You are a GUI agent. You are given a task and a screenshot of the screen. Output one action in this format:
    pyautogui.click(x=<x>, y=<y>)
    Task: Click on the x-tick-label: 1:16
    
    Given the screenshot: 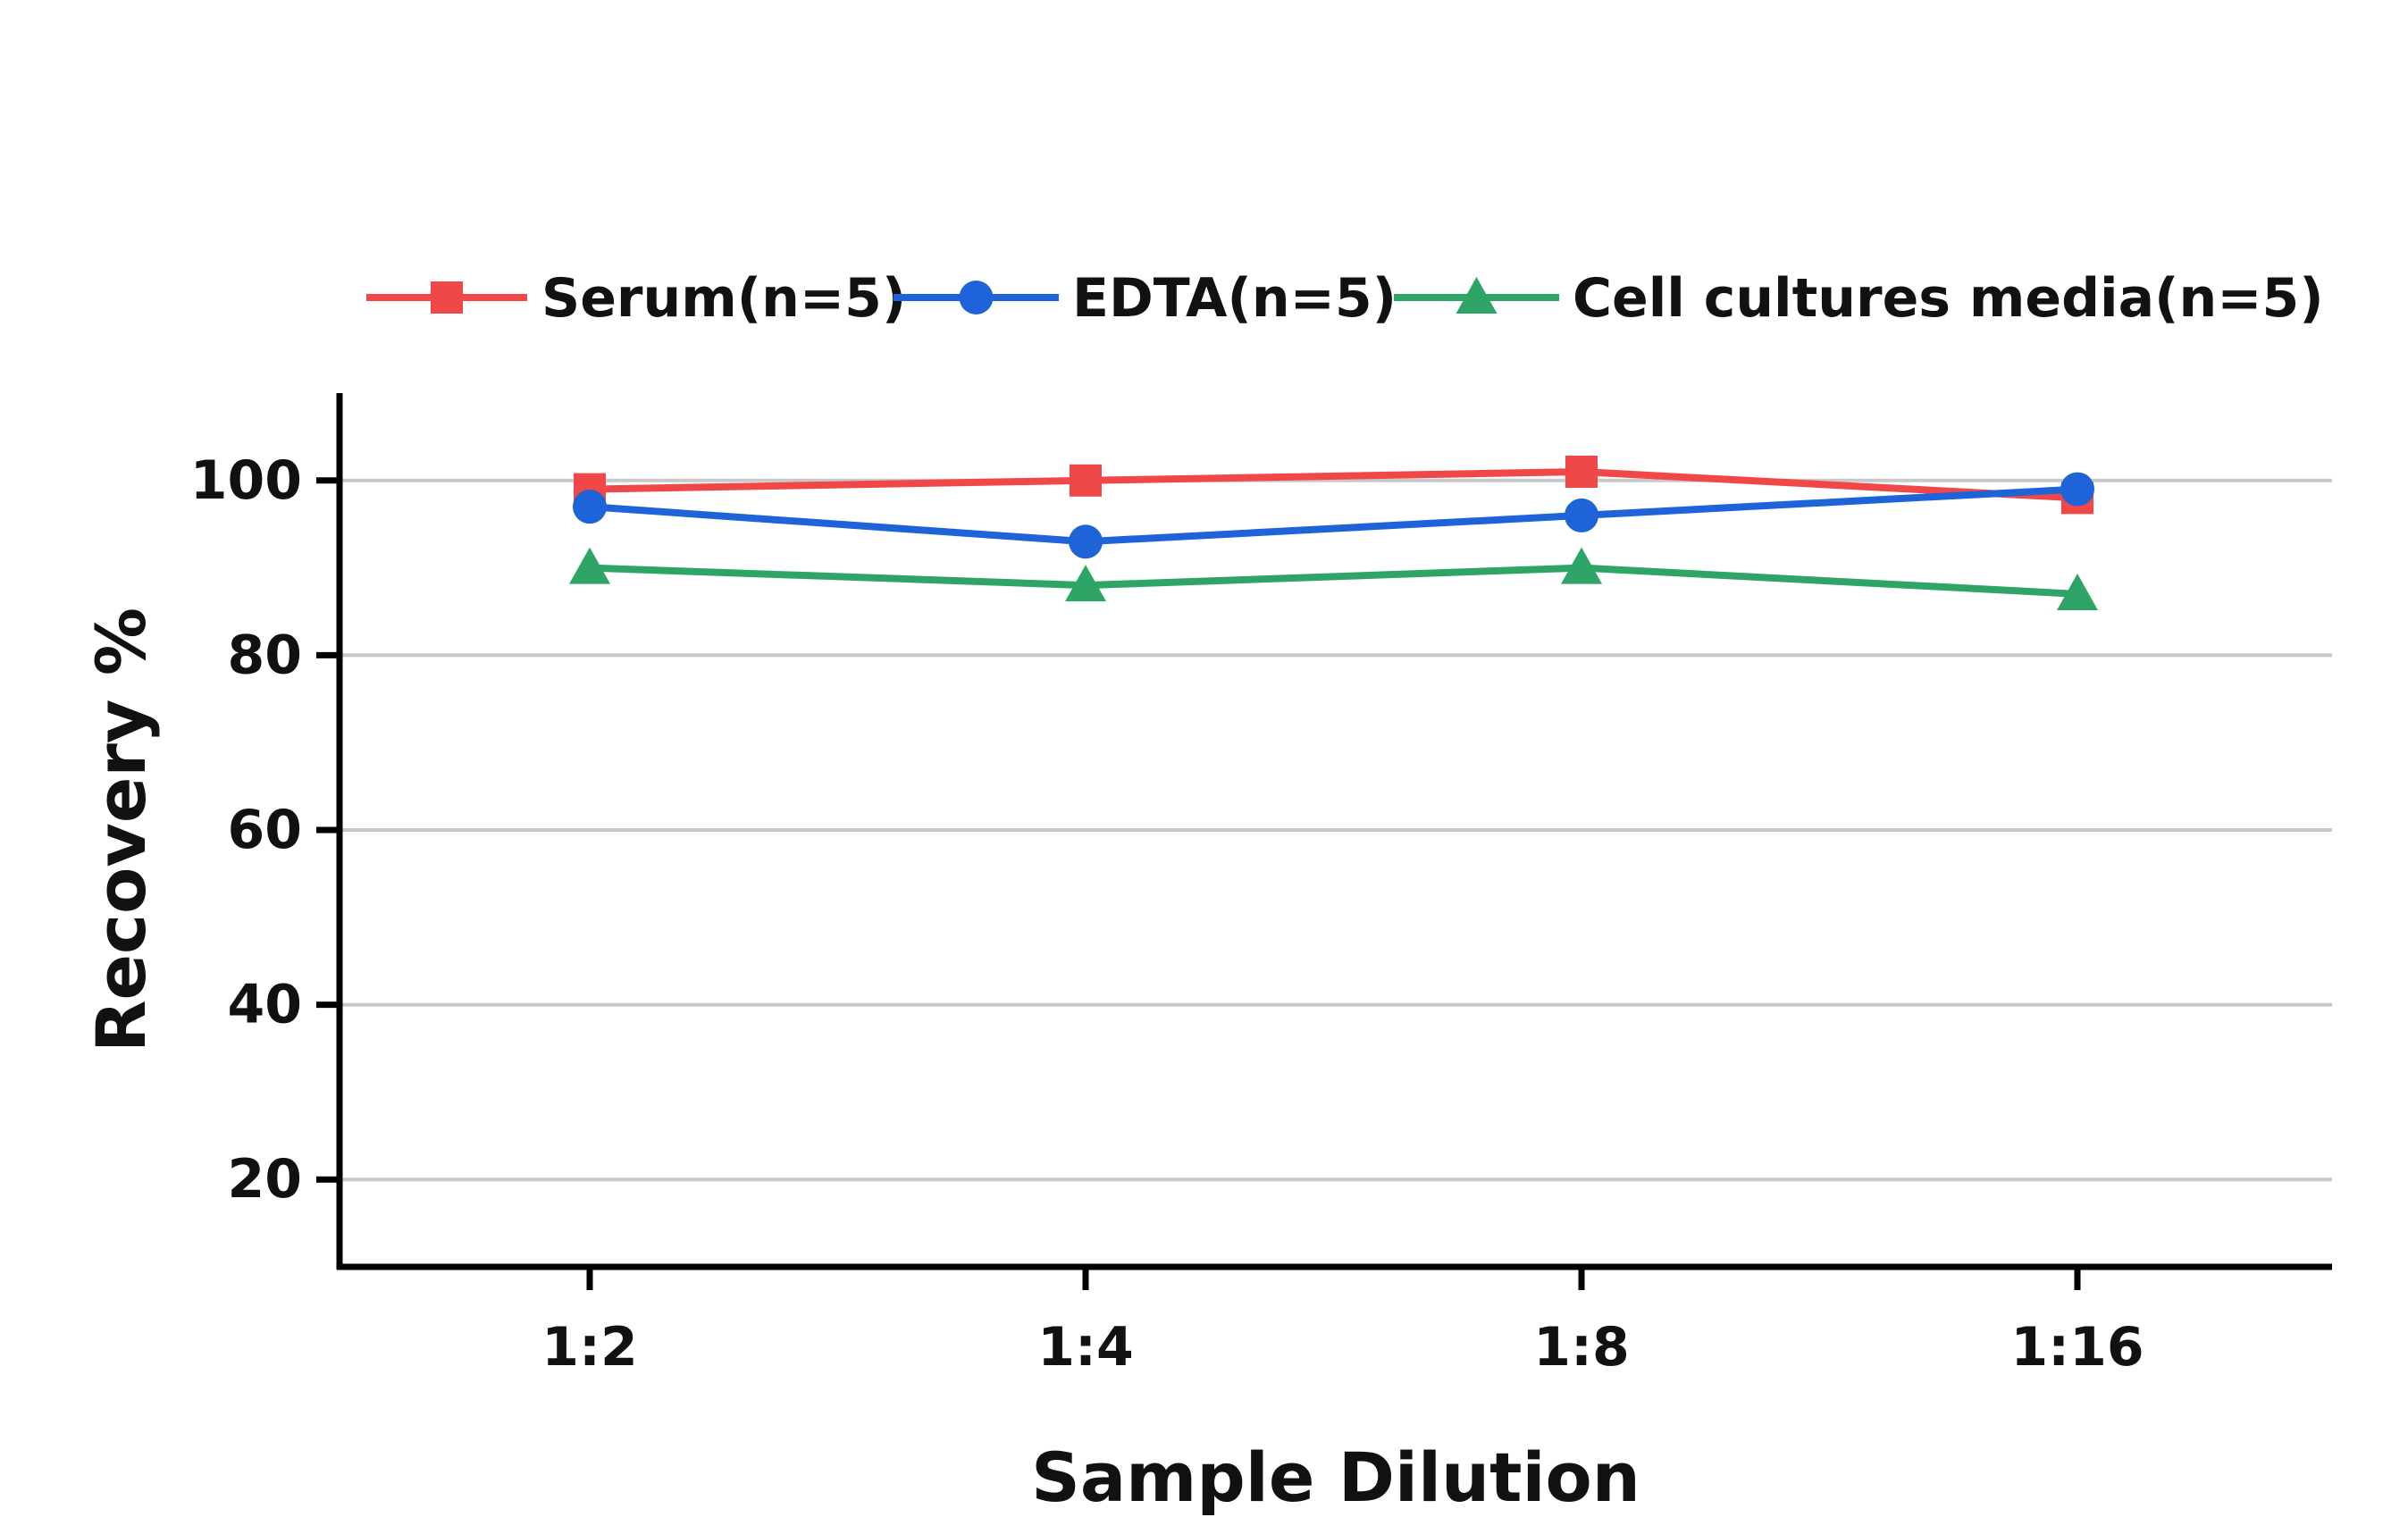 What is the action you would take?
    pyautogui.click(x=2077, y=1347)
    